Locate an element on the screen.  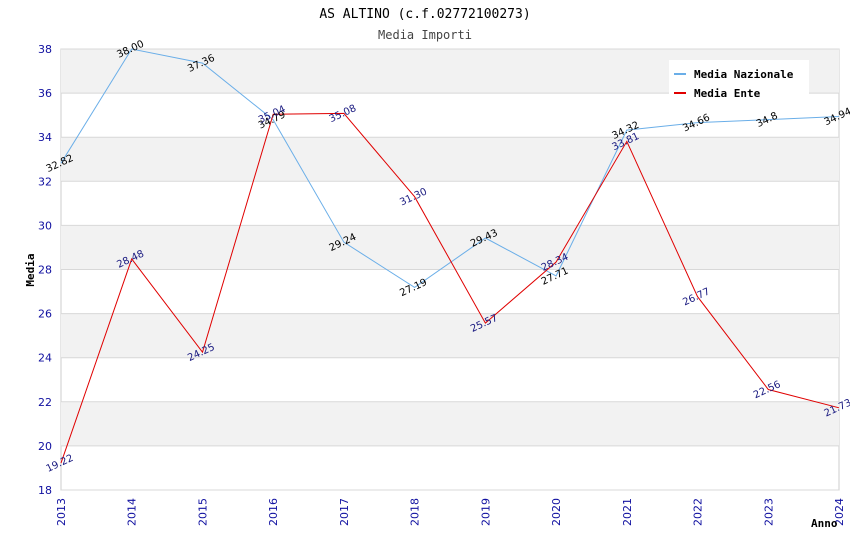
y-tick-label: 36 is located at coordinates (45, 93).